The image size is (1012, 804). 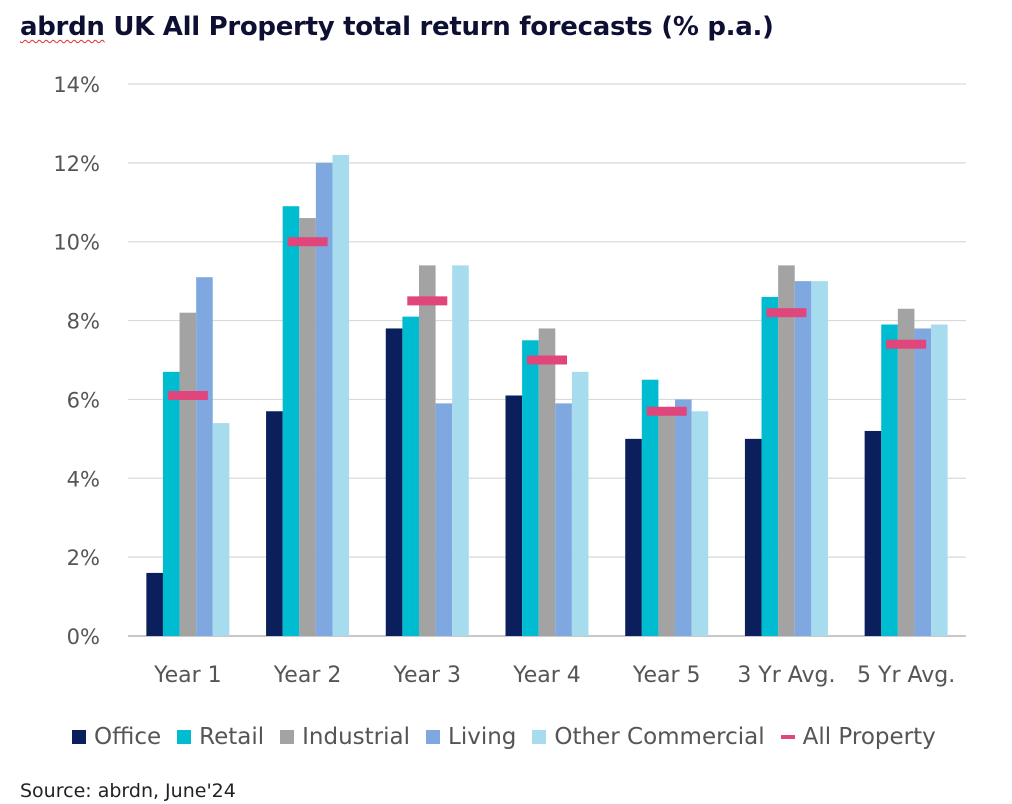 I want to click on legend-item: Other Commercial, so click(x=648, y=737).